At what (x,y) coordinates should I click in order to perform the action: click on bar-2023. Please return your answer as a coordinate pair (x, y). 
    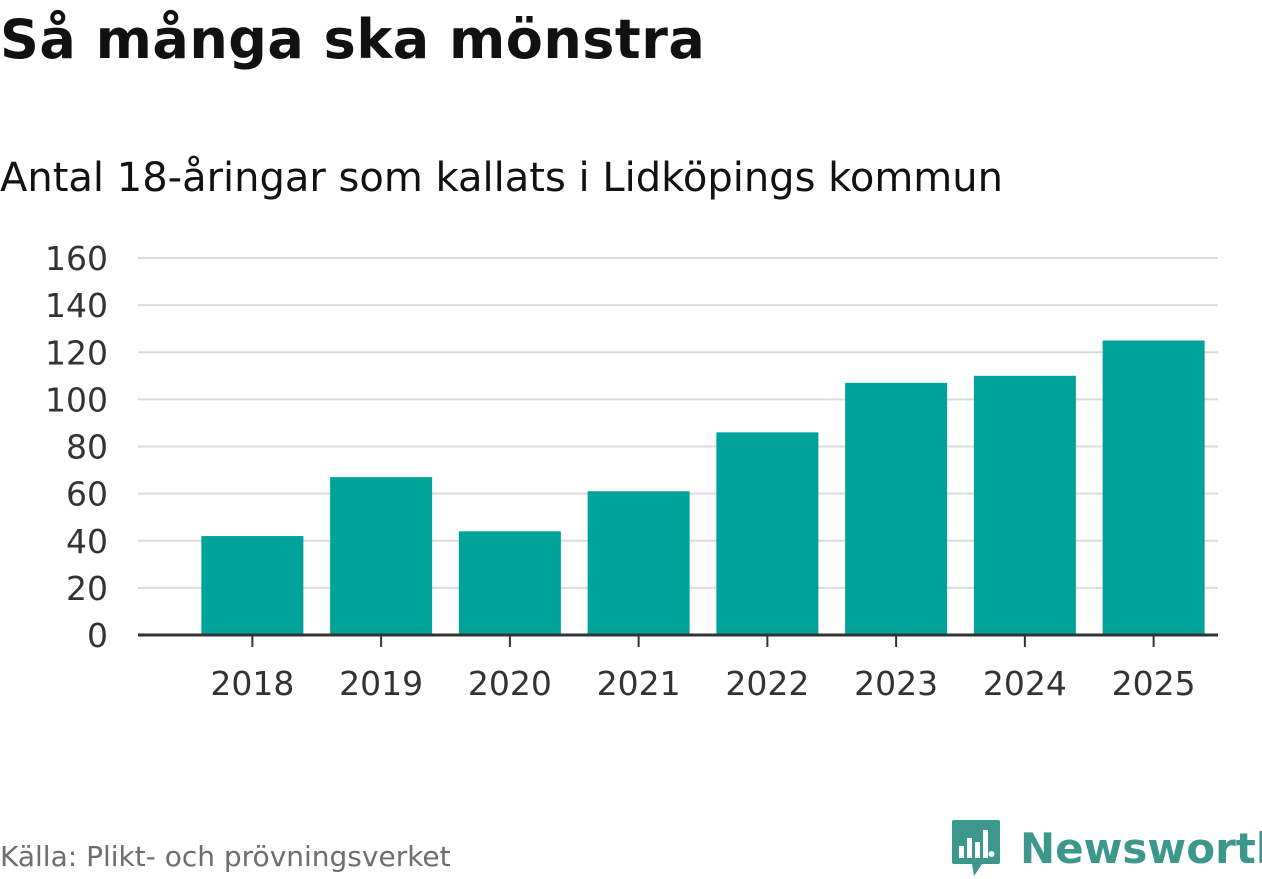
    Looking at the image, I should click on (896, 508).